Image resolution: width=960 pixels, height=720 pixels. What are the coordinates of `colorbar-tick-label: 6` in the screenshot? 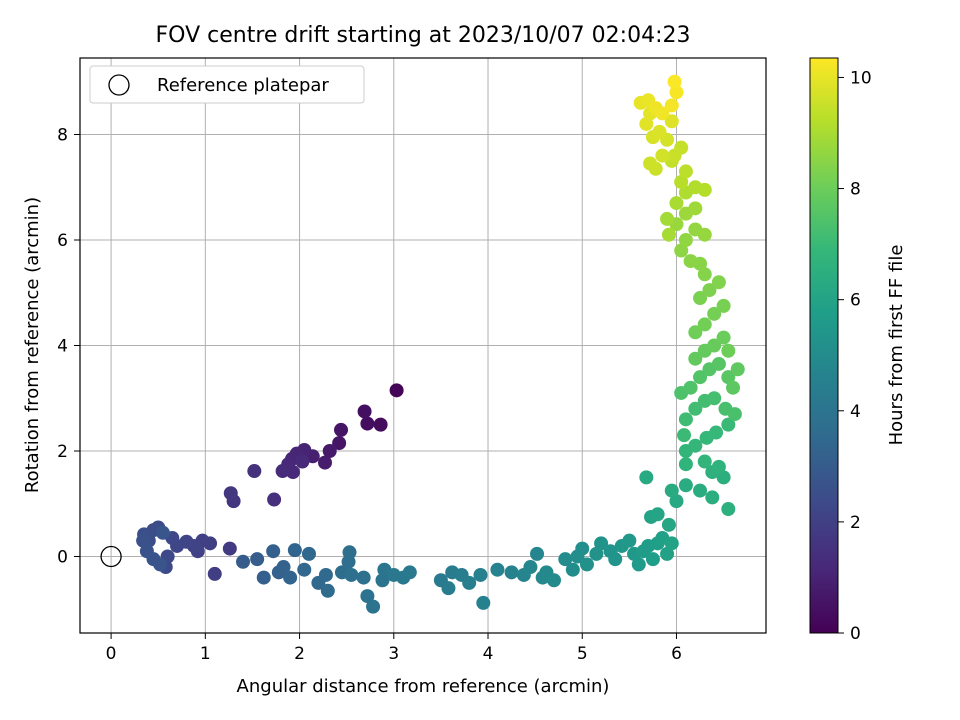 It's located at (855, 301).